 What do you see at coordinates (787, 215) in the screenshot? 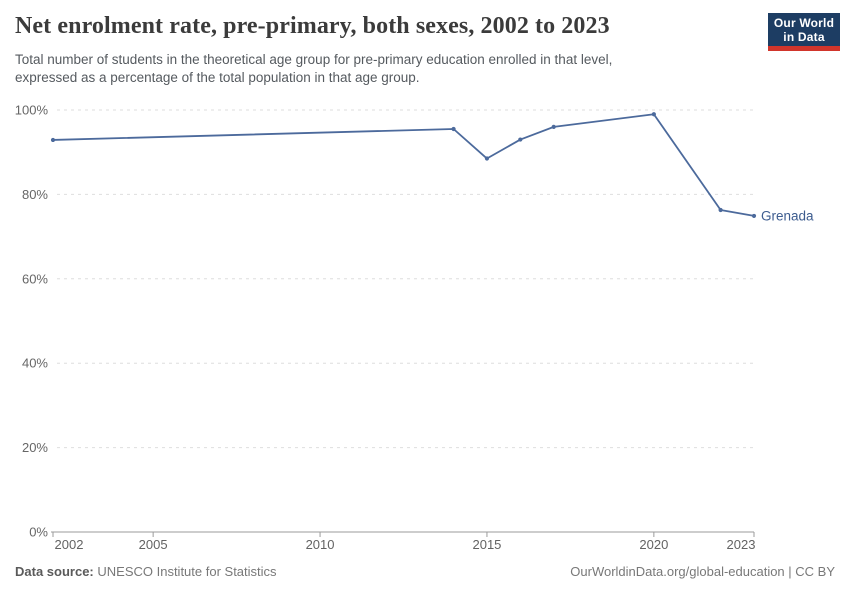
I see `entity-label: Grenada` at bounding box center [787, 215].